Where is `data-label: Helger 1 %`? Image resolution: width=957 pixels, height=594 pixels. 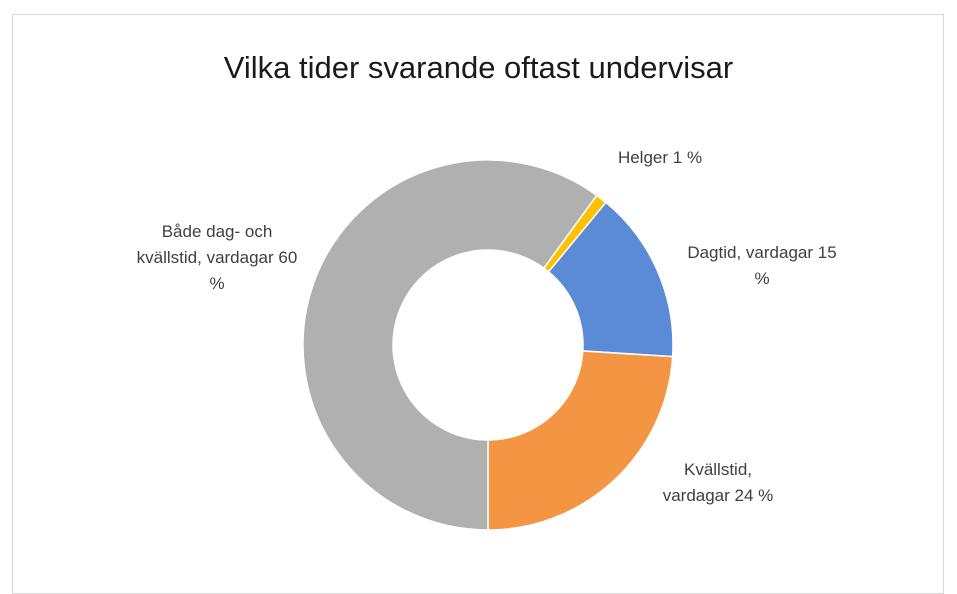
data-label: Helger 1 % is located at coordinates (660, 158).